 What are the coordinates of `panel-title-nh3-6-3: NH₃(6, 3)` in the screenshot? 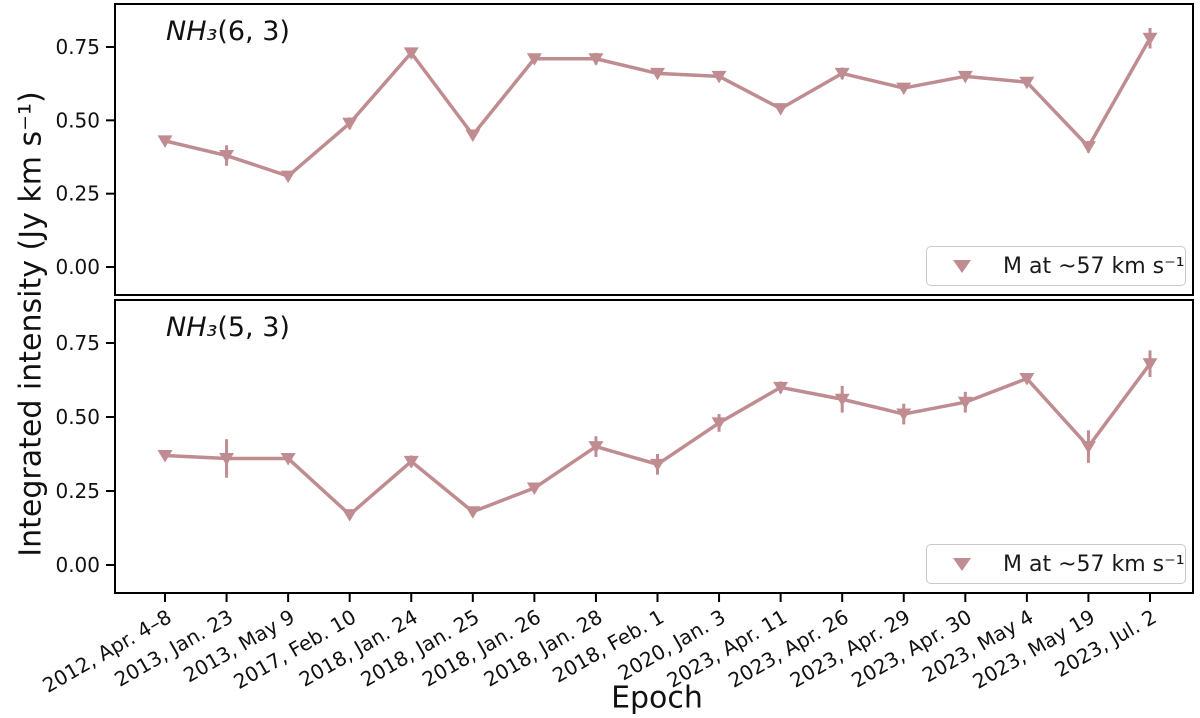 It's located at (228, 31).